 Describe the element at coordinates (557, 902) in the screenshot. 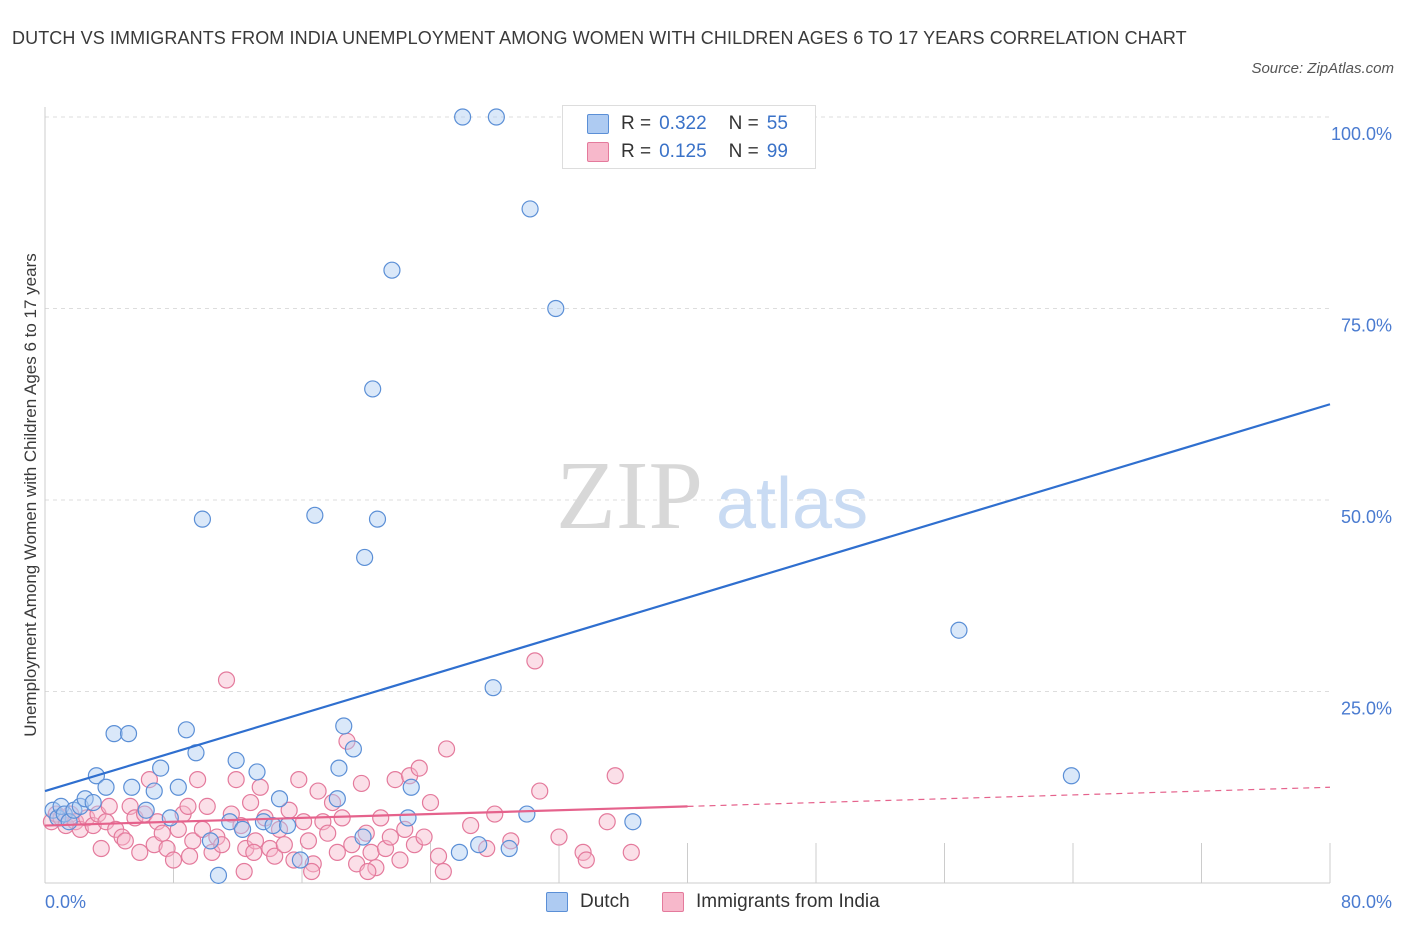

I see `bottom-legend-swatch-dutch` at that location.